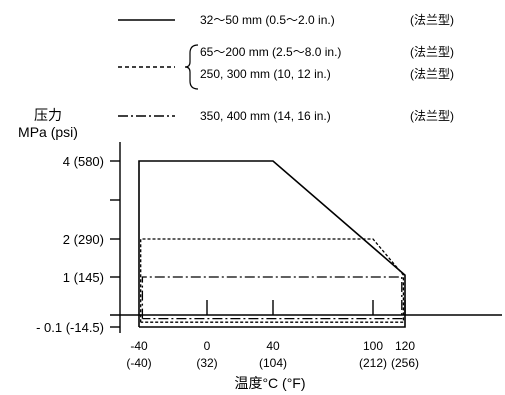 This screenshot has height=395, width=505. Describe the element at coordinates (83, 161) in the screenshot. I see `y-tick-label-0: 4 (580)` at that location.